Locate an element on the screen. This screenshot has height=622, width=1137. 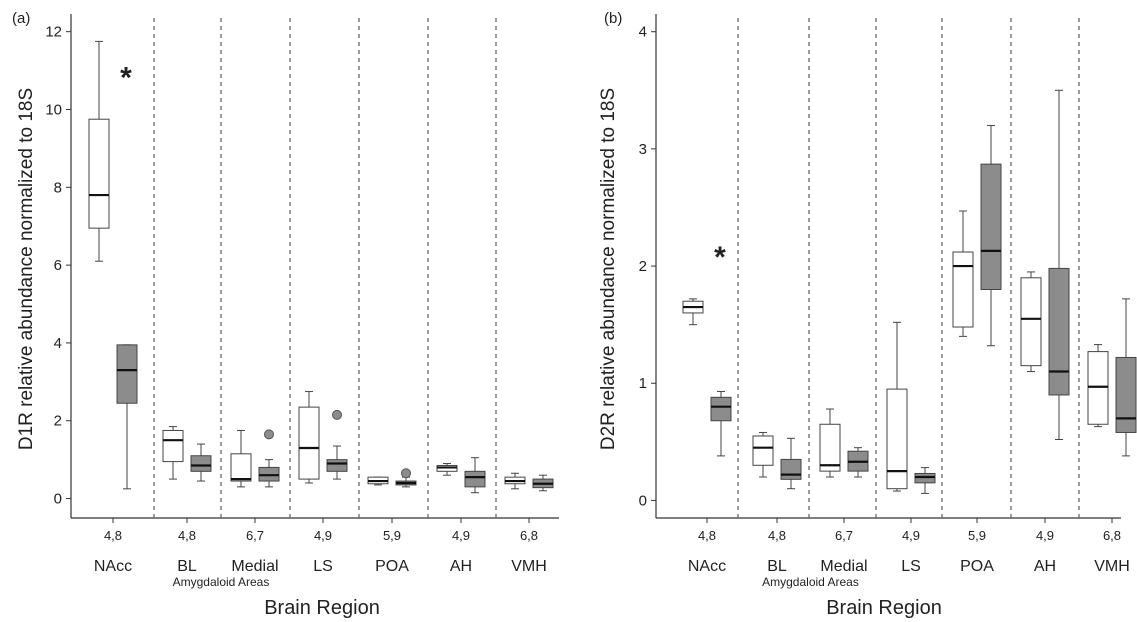
y-tick-label: 3 is located at coordinates (643, 149).